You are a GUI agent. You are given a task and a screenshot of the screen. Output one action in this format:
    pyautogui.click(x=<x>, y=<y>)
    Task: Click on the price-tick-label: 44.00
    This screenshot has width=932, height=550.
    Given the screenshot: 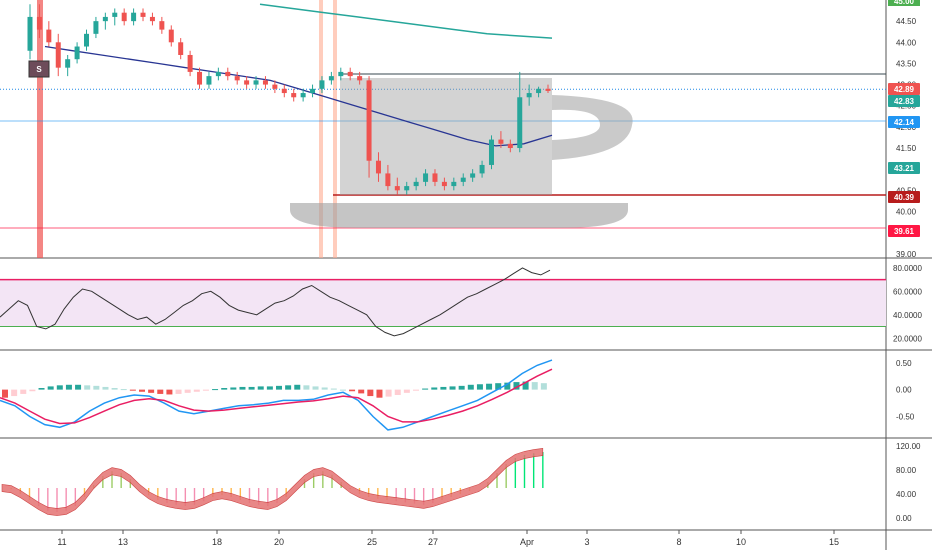 What is the action you would take?
    pyautogui.click(x=906, y=42)
    